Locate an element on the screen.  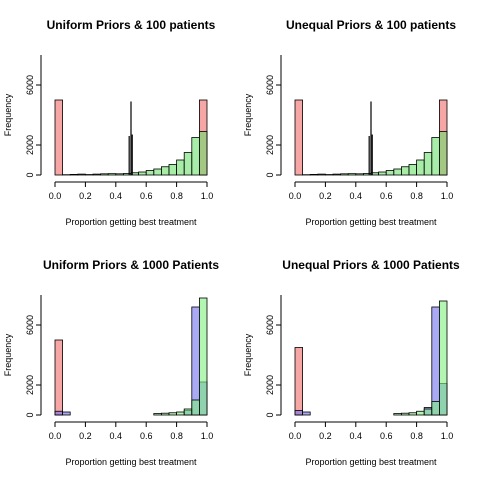
chart-title: Uniform Priors & 100 patients is located at coordinates (131, 25).